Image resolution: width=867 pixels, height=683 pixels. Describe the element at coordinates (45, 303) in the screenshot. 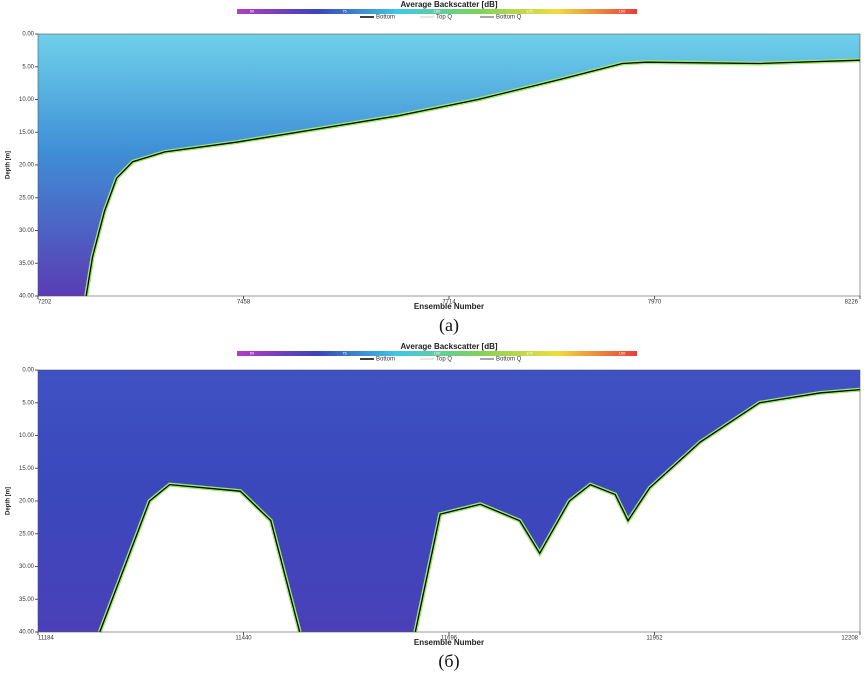

I see `x-tick-label: 7202` at that location.